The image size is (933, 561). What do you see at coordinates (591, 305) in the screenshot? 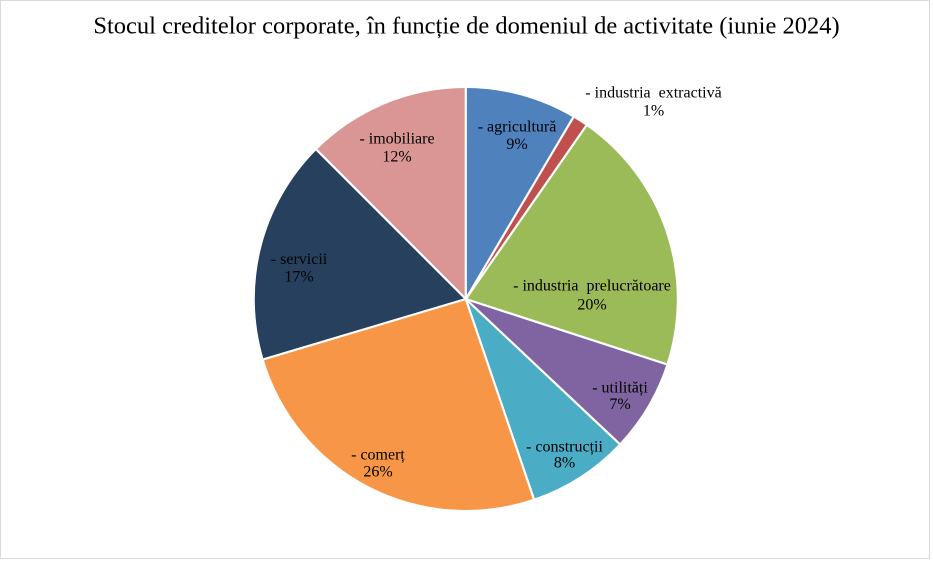
I see `svg-text: 20%` at bounding box center [591, 305].